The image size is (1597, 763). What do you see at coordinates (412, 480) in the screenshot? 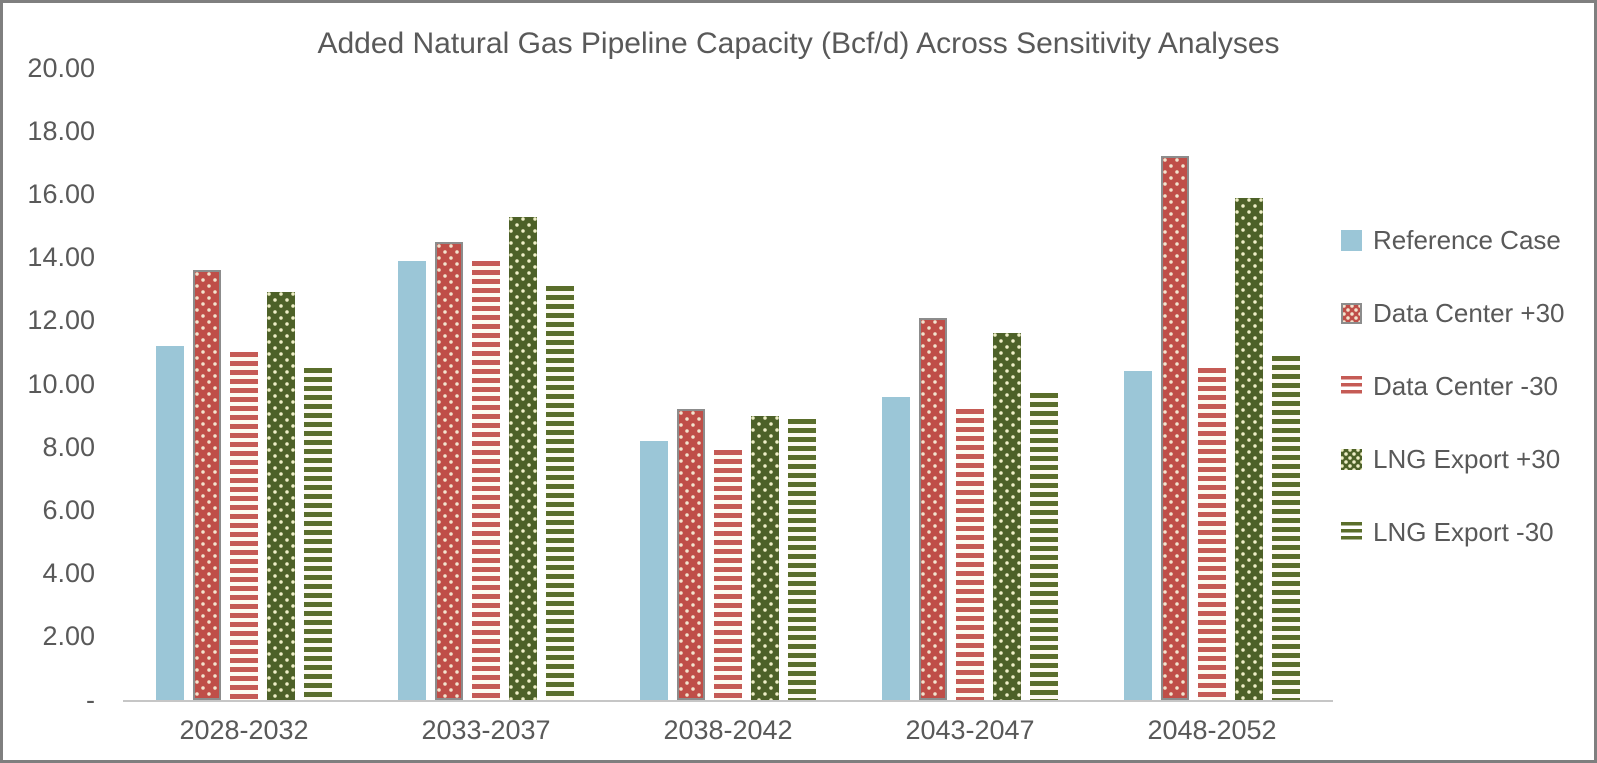
I see `bar-reference-case-2033-2037` at bounding box center [412, 480].